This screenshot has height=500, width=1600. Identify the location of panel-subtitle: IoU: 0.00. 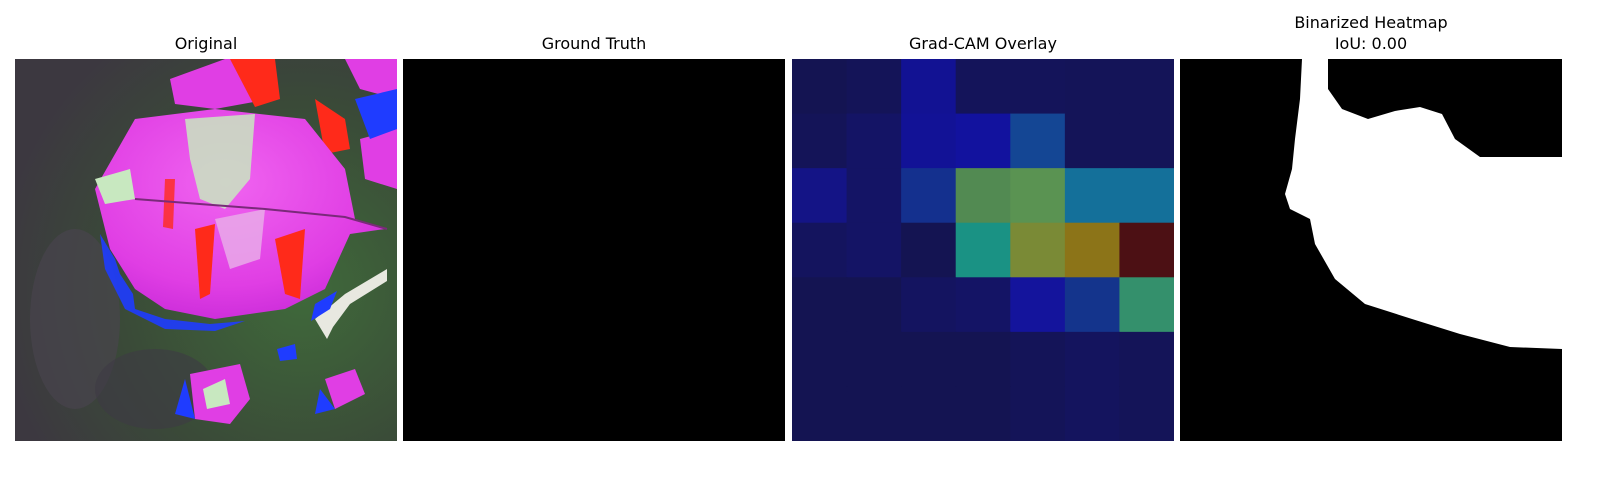
(1371, 43).